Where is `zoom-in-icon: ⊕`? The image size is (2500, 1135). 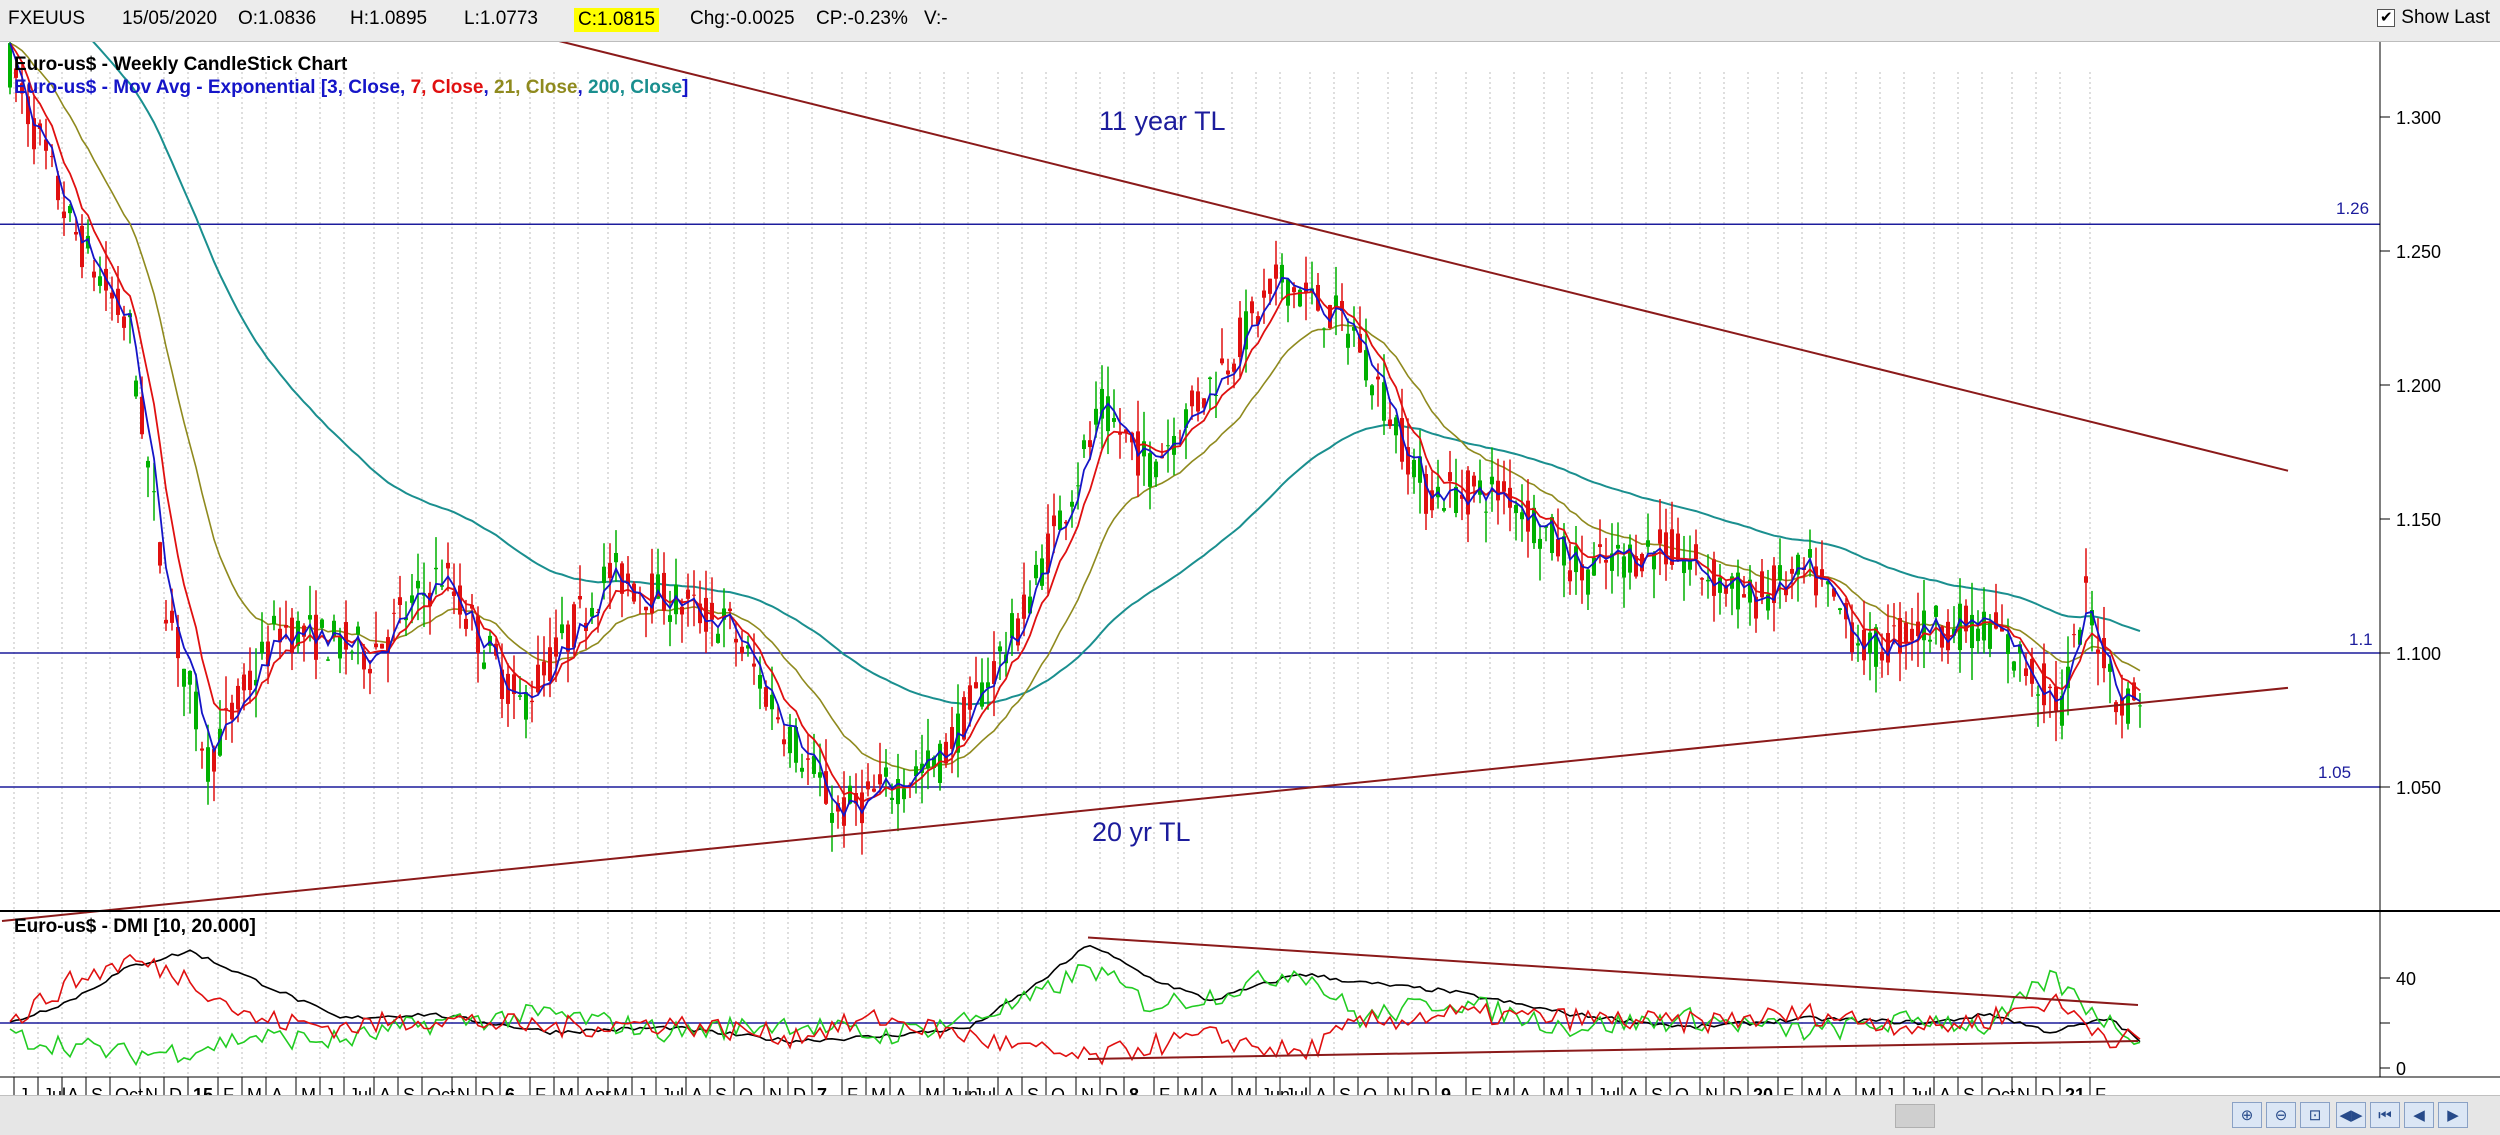 zoom-in-icon: ⊕ is located at coordinates (2247, 1115).